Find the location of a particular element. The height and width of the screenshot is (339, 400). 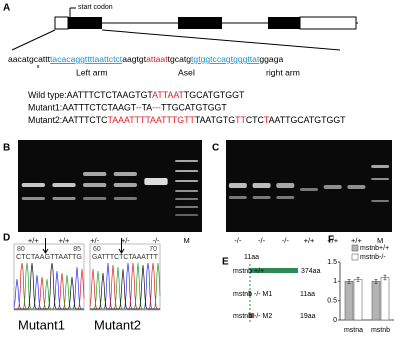

alignment-segment: TAATGTG is located at coordinates (215, 120).